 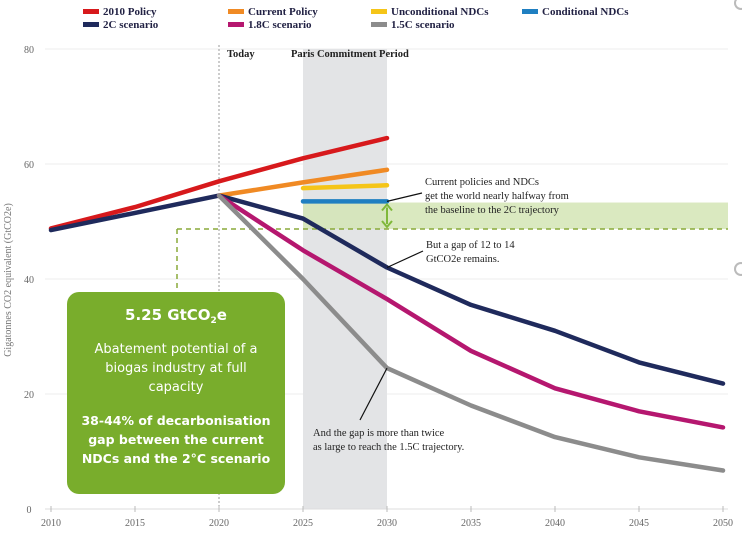 I want to click on series-line-2010-policy, so click(x=219, y=183).